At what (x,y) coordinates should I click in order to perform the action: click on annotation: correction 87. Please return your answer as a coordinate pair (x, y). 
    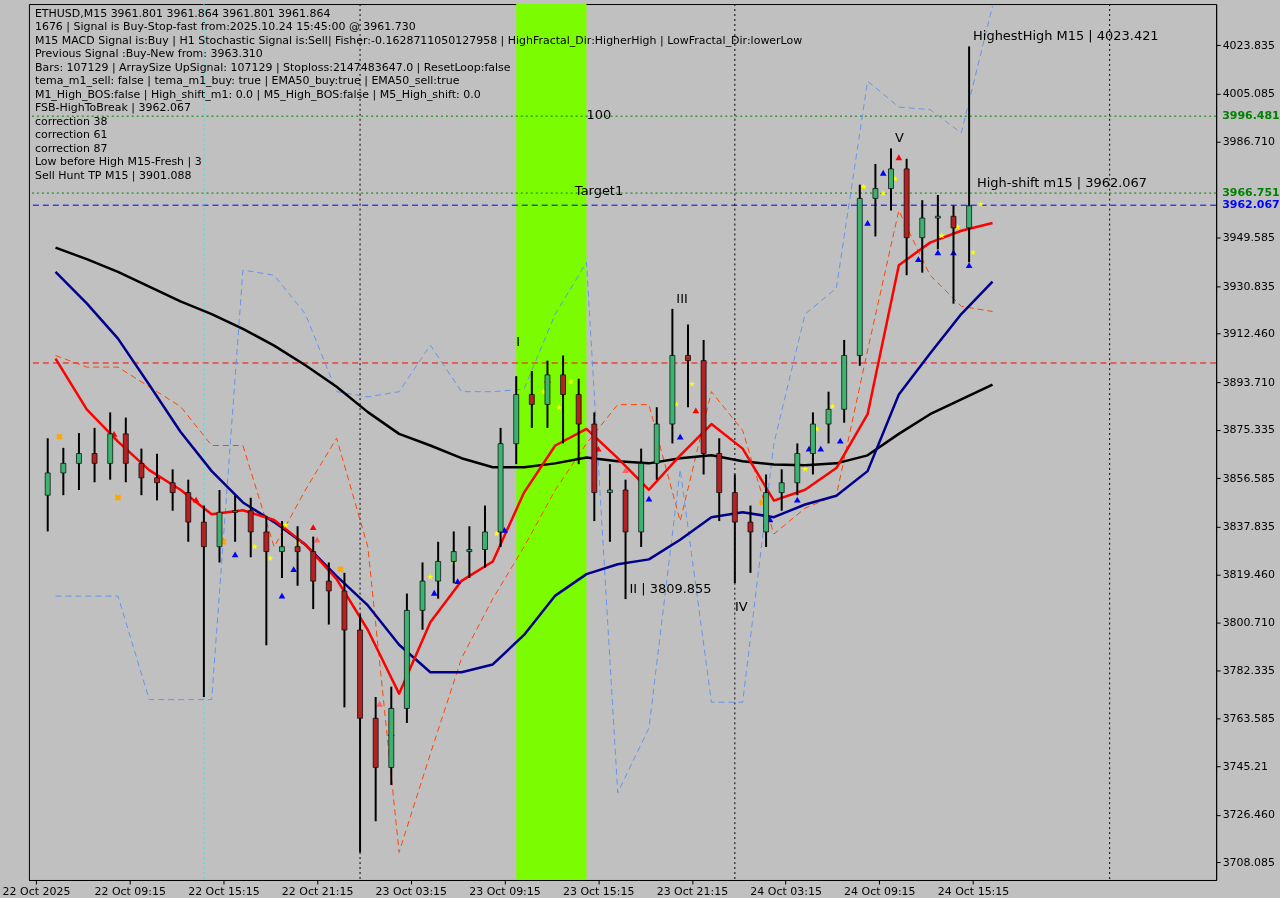
    Looking at the image, I should click on (71, 148).